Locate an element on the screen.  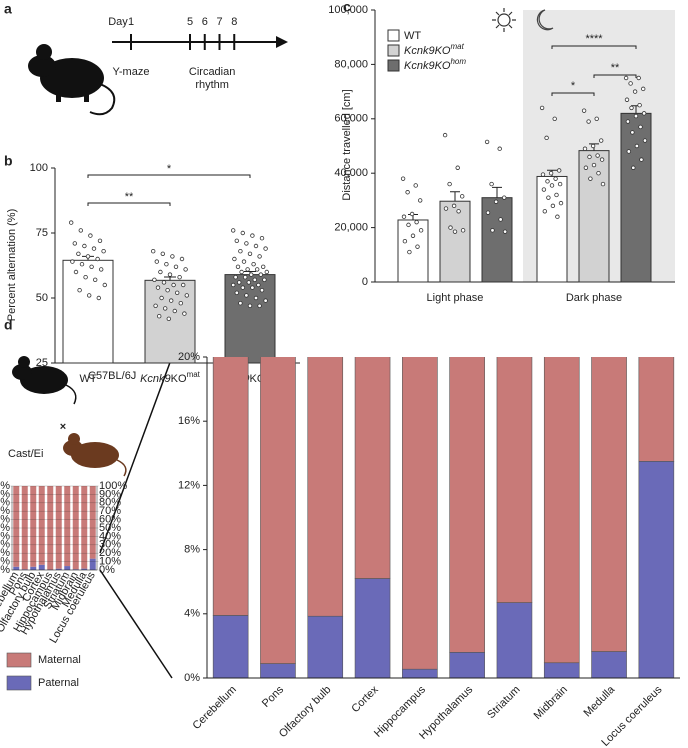
inset-y-tick-label: 80% is located at coordinates (110, 503).